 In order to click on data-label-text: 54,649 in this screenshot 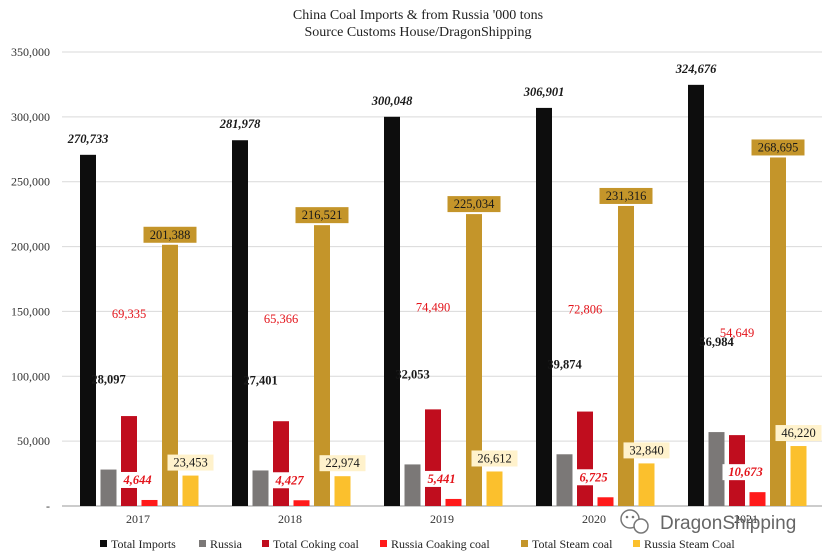, I will do `click(737, 333)`.